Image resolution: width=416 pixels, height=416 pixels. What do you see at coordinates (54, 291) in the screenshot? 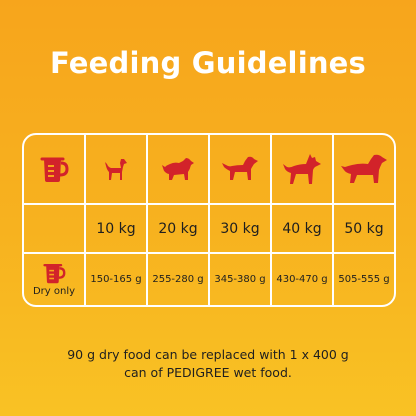
I see `dry-only-label: Dry only` at bounding box center [54, 291].